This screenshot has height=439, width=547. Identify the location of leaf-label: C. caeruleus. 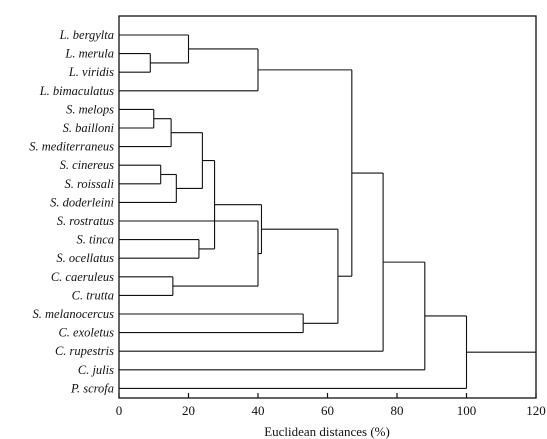
(82, 277).